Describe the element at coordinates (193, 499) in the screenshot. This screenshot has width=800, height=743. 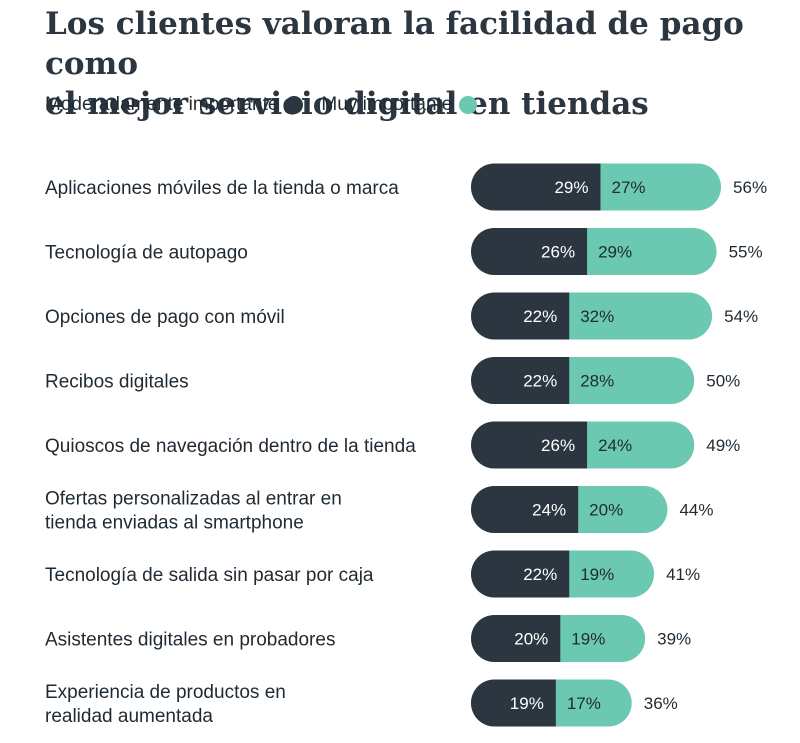
I see `category-label: Ofertas personalizadas al entrar en` at that location.